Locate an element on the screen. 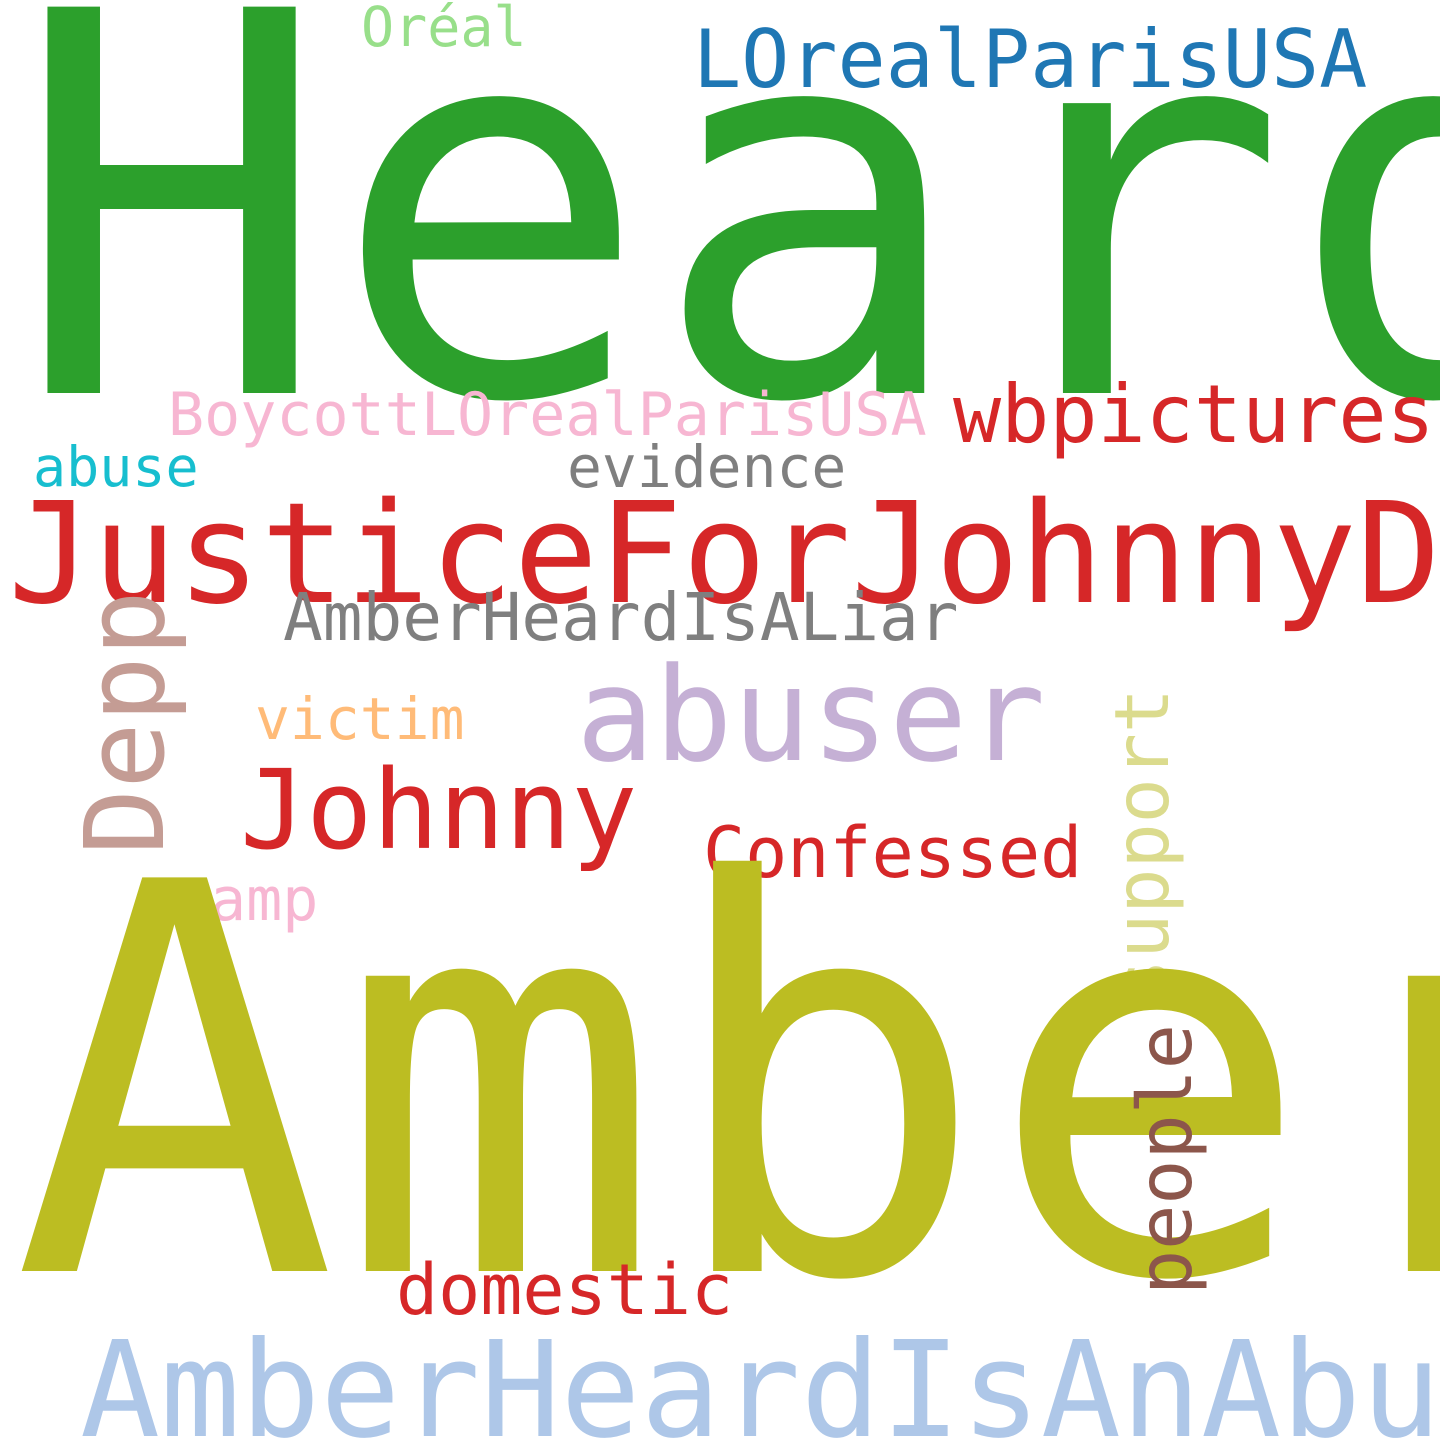  word-johnny: Johnny is located at coordinates (439, 810).